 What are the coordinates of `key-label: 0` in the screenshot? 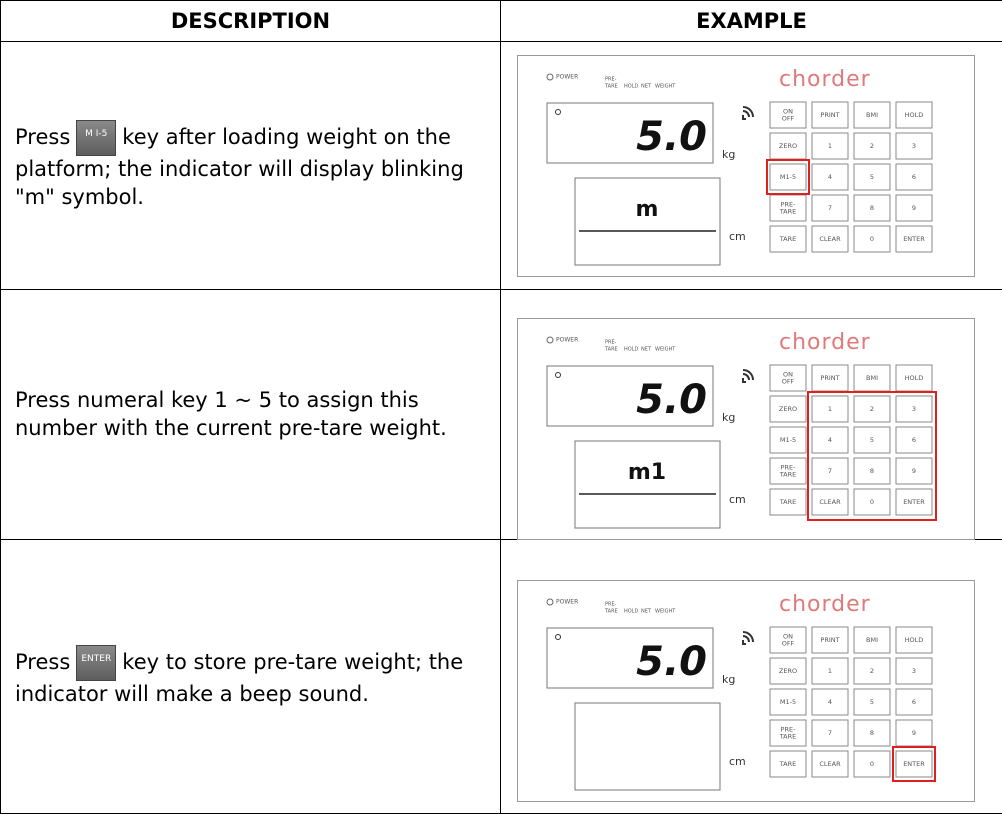 It's located at (872, 764).